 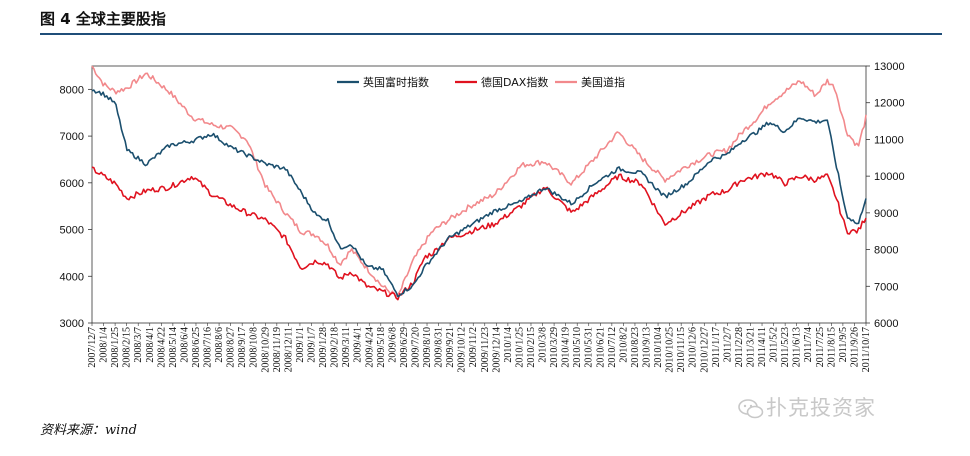 What do you see at coordinates (161, 347) in the screenshot?
I see `x-tick-label: 2008/4/22` at bounding box center [161, 347].